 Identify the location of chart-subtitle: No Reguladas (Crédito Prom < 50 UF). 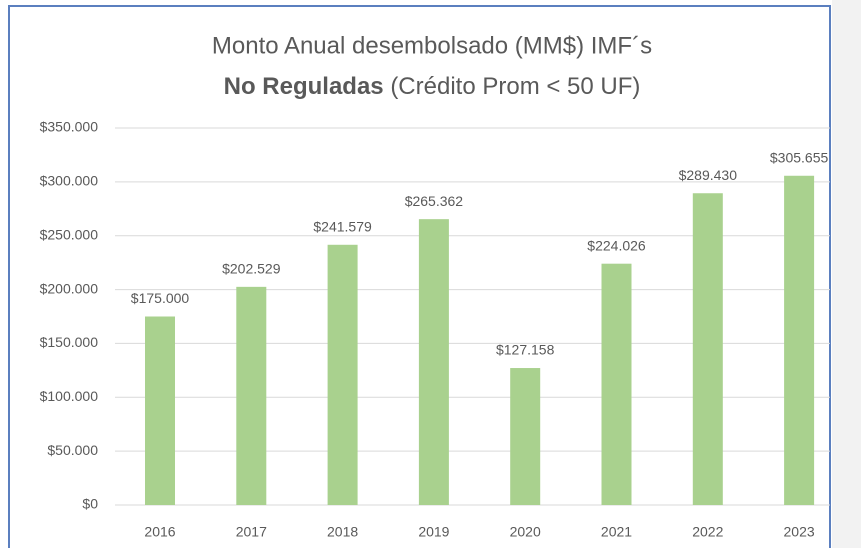
(432, 86).